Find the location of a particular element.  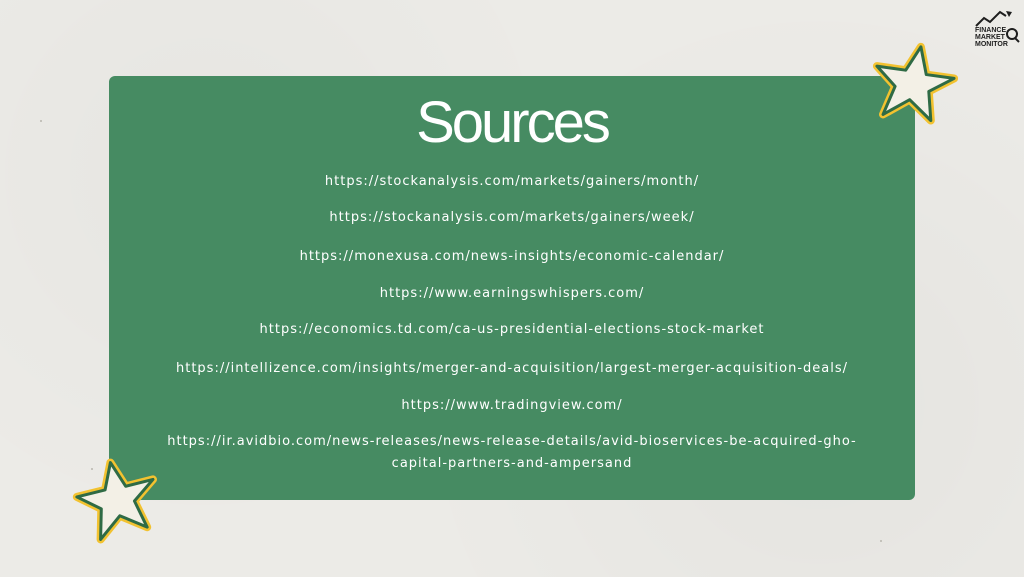

finance-market-monitor-logo: FINANCE MARKET MONITOR is located at coordinates (996, 29).